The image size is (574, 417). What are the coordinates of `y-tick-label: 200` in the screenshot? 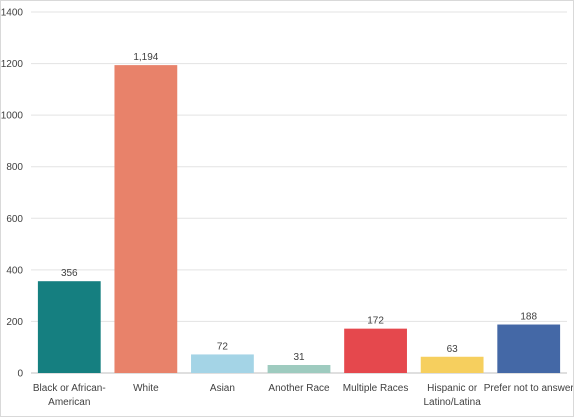 It's located at (14, 322).